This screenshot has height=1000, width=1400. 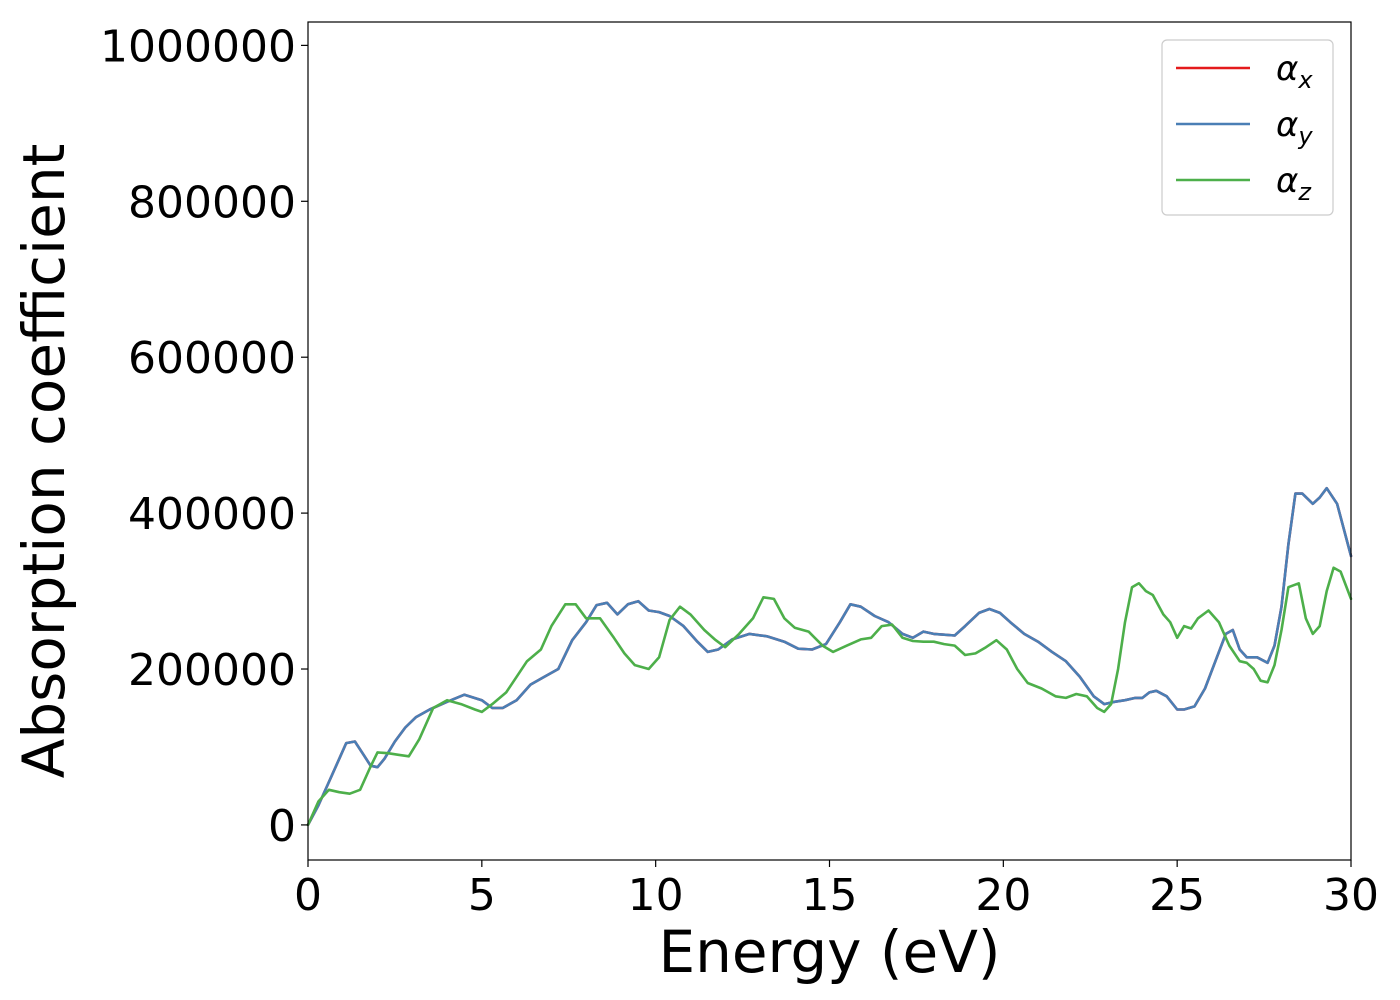 What do you see at coordinates (1351, 895) in the screenshot?
I see `x-tick-label: 30` at bounding box center [1351, 895].